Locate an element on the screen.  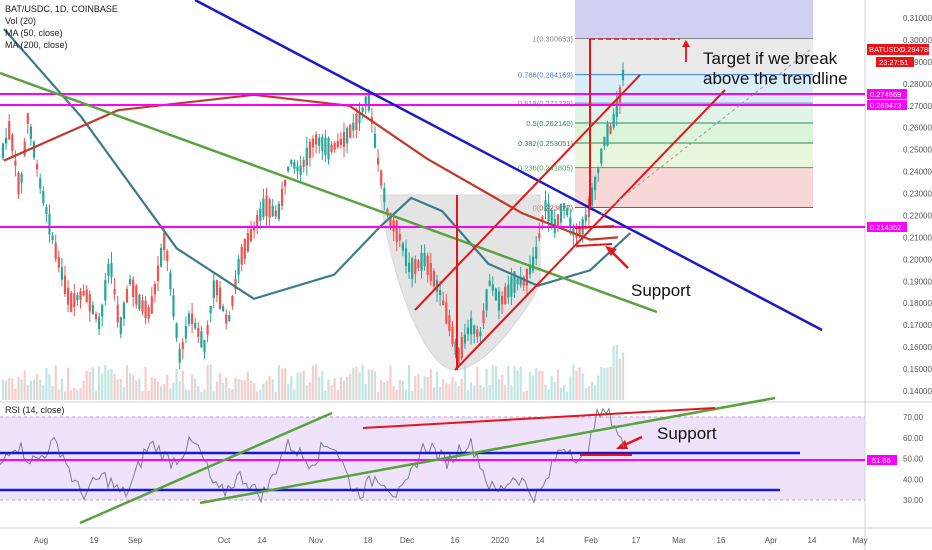
time-tick-label: Aug is located at coordinates (41, 540).